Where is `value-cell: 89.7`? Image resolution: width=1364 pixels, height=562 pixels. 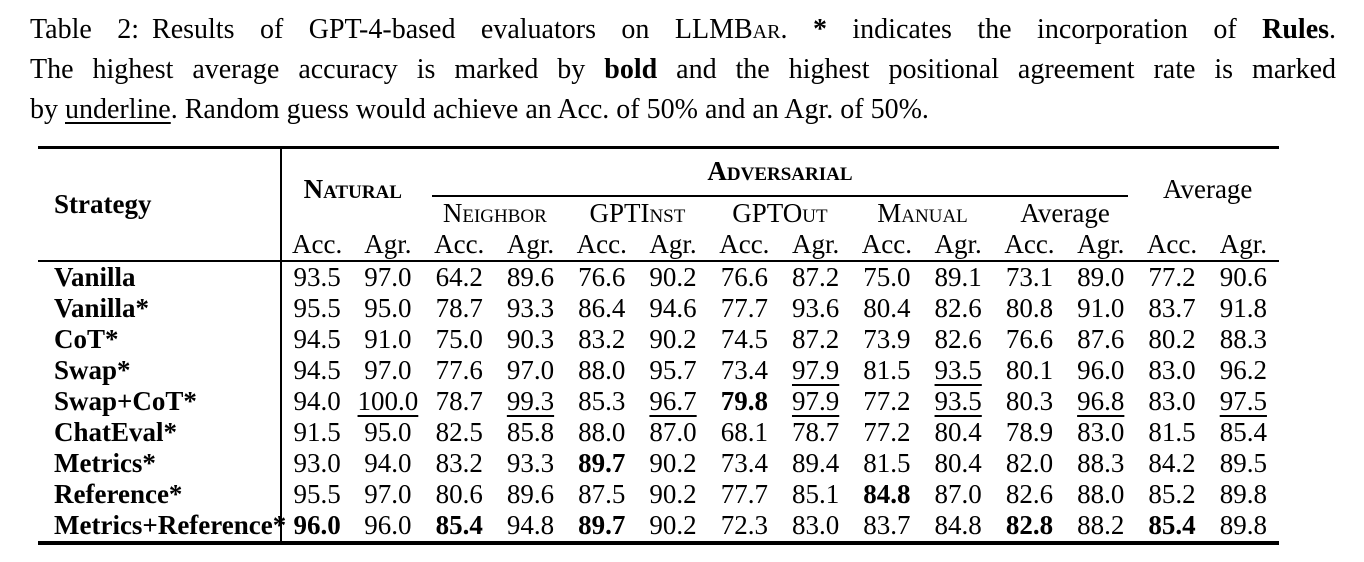
value-cell: 89.7 is located at coordinates (602, 525).